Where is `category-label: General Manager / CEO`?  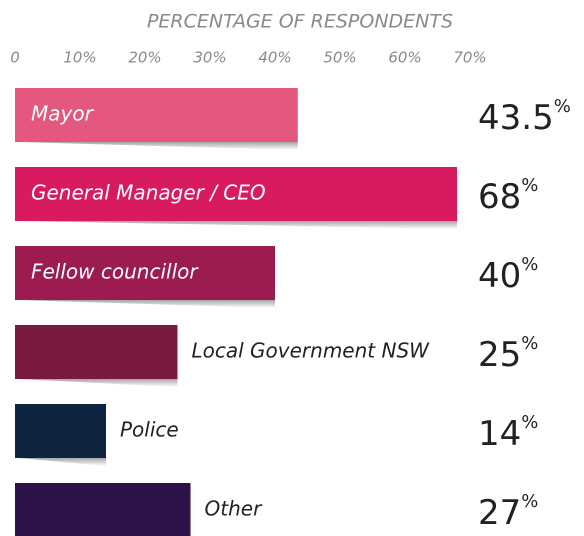
category-label: General Manager / CEO is located at coordinates (148, 193).